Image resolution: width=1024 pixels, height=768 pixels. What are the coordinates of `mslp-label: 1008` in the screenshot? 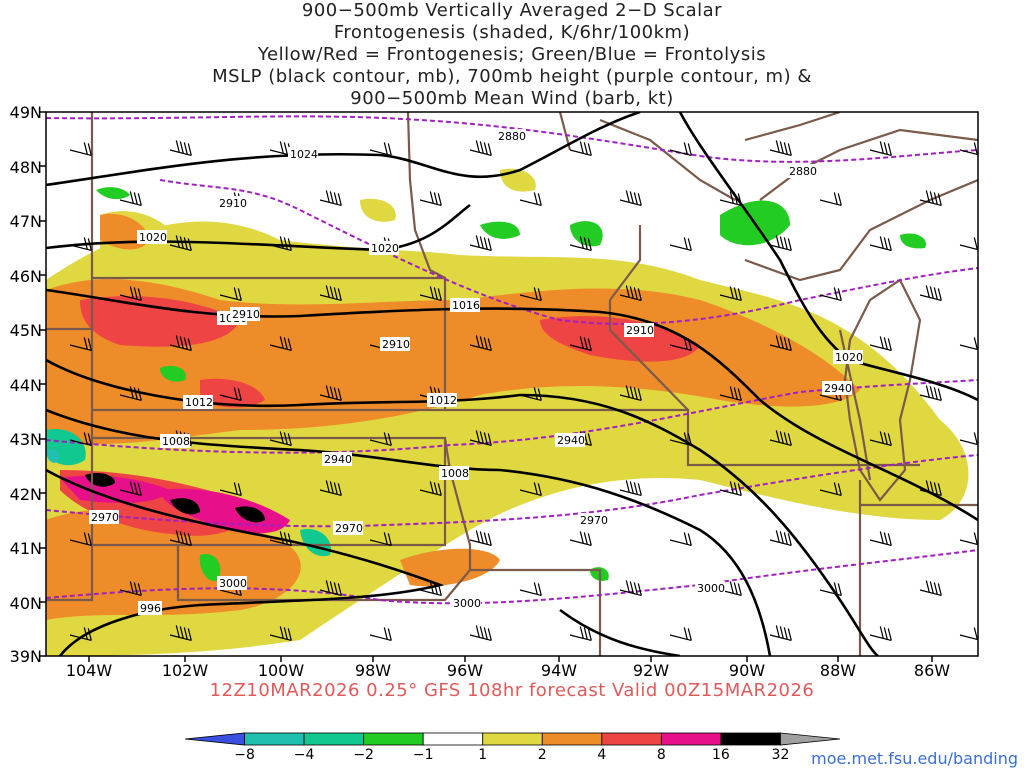 It's located at (176, 441).